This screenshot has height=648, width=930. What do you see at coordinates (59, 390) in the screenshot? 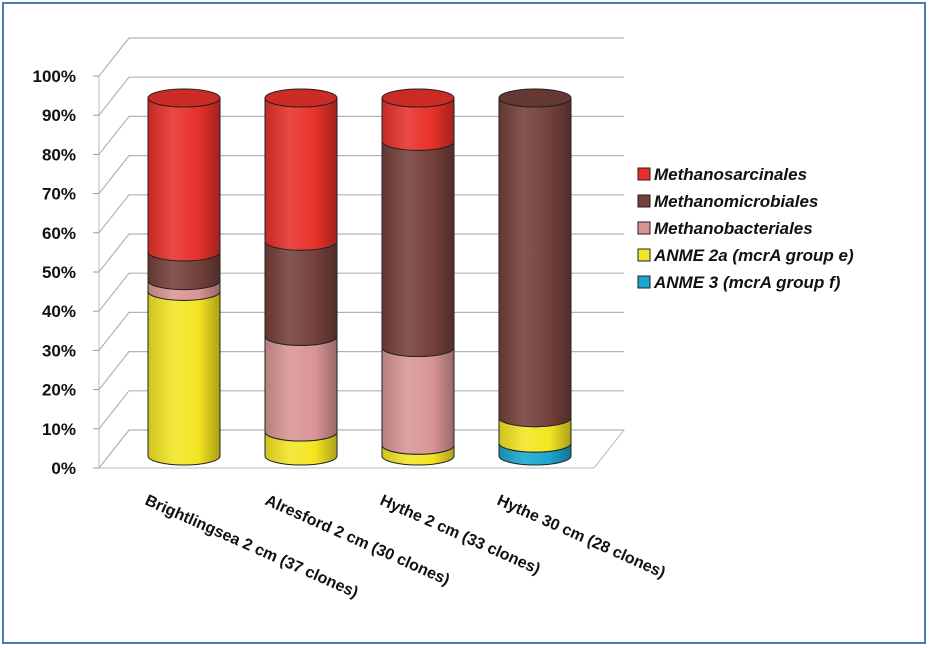
I see `y-tick-label: 20%` at bounding box center [59, 390].